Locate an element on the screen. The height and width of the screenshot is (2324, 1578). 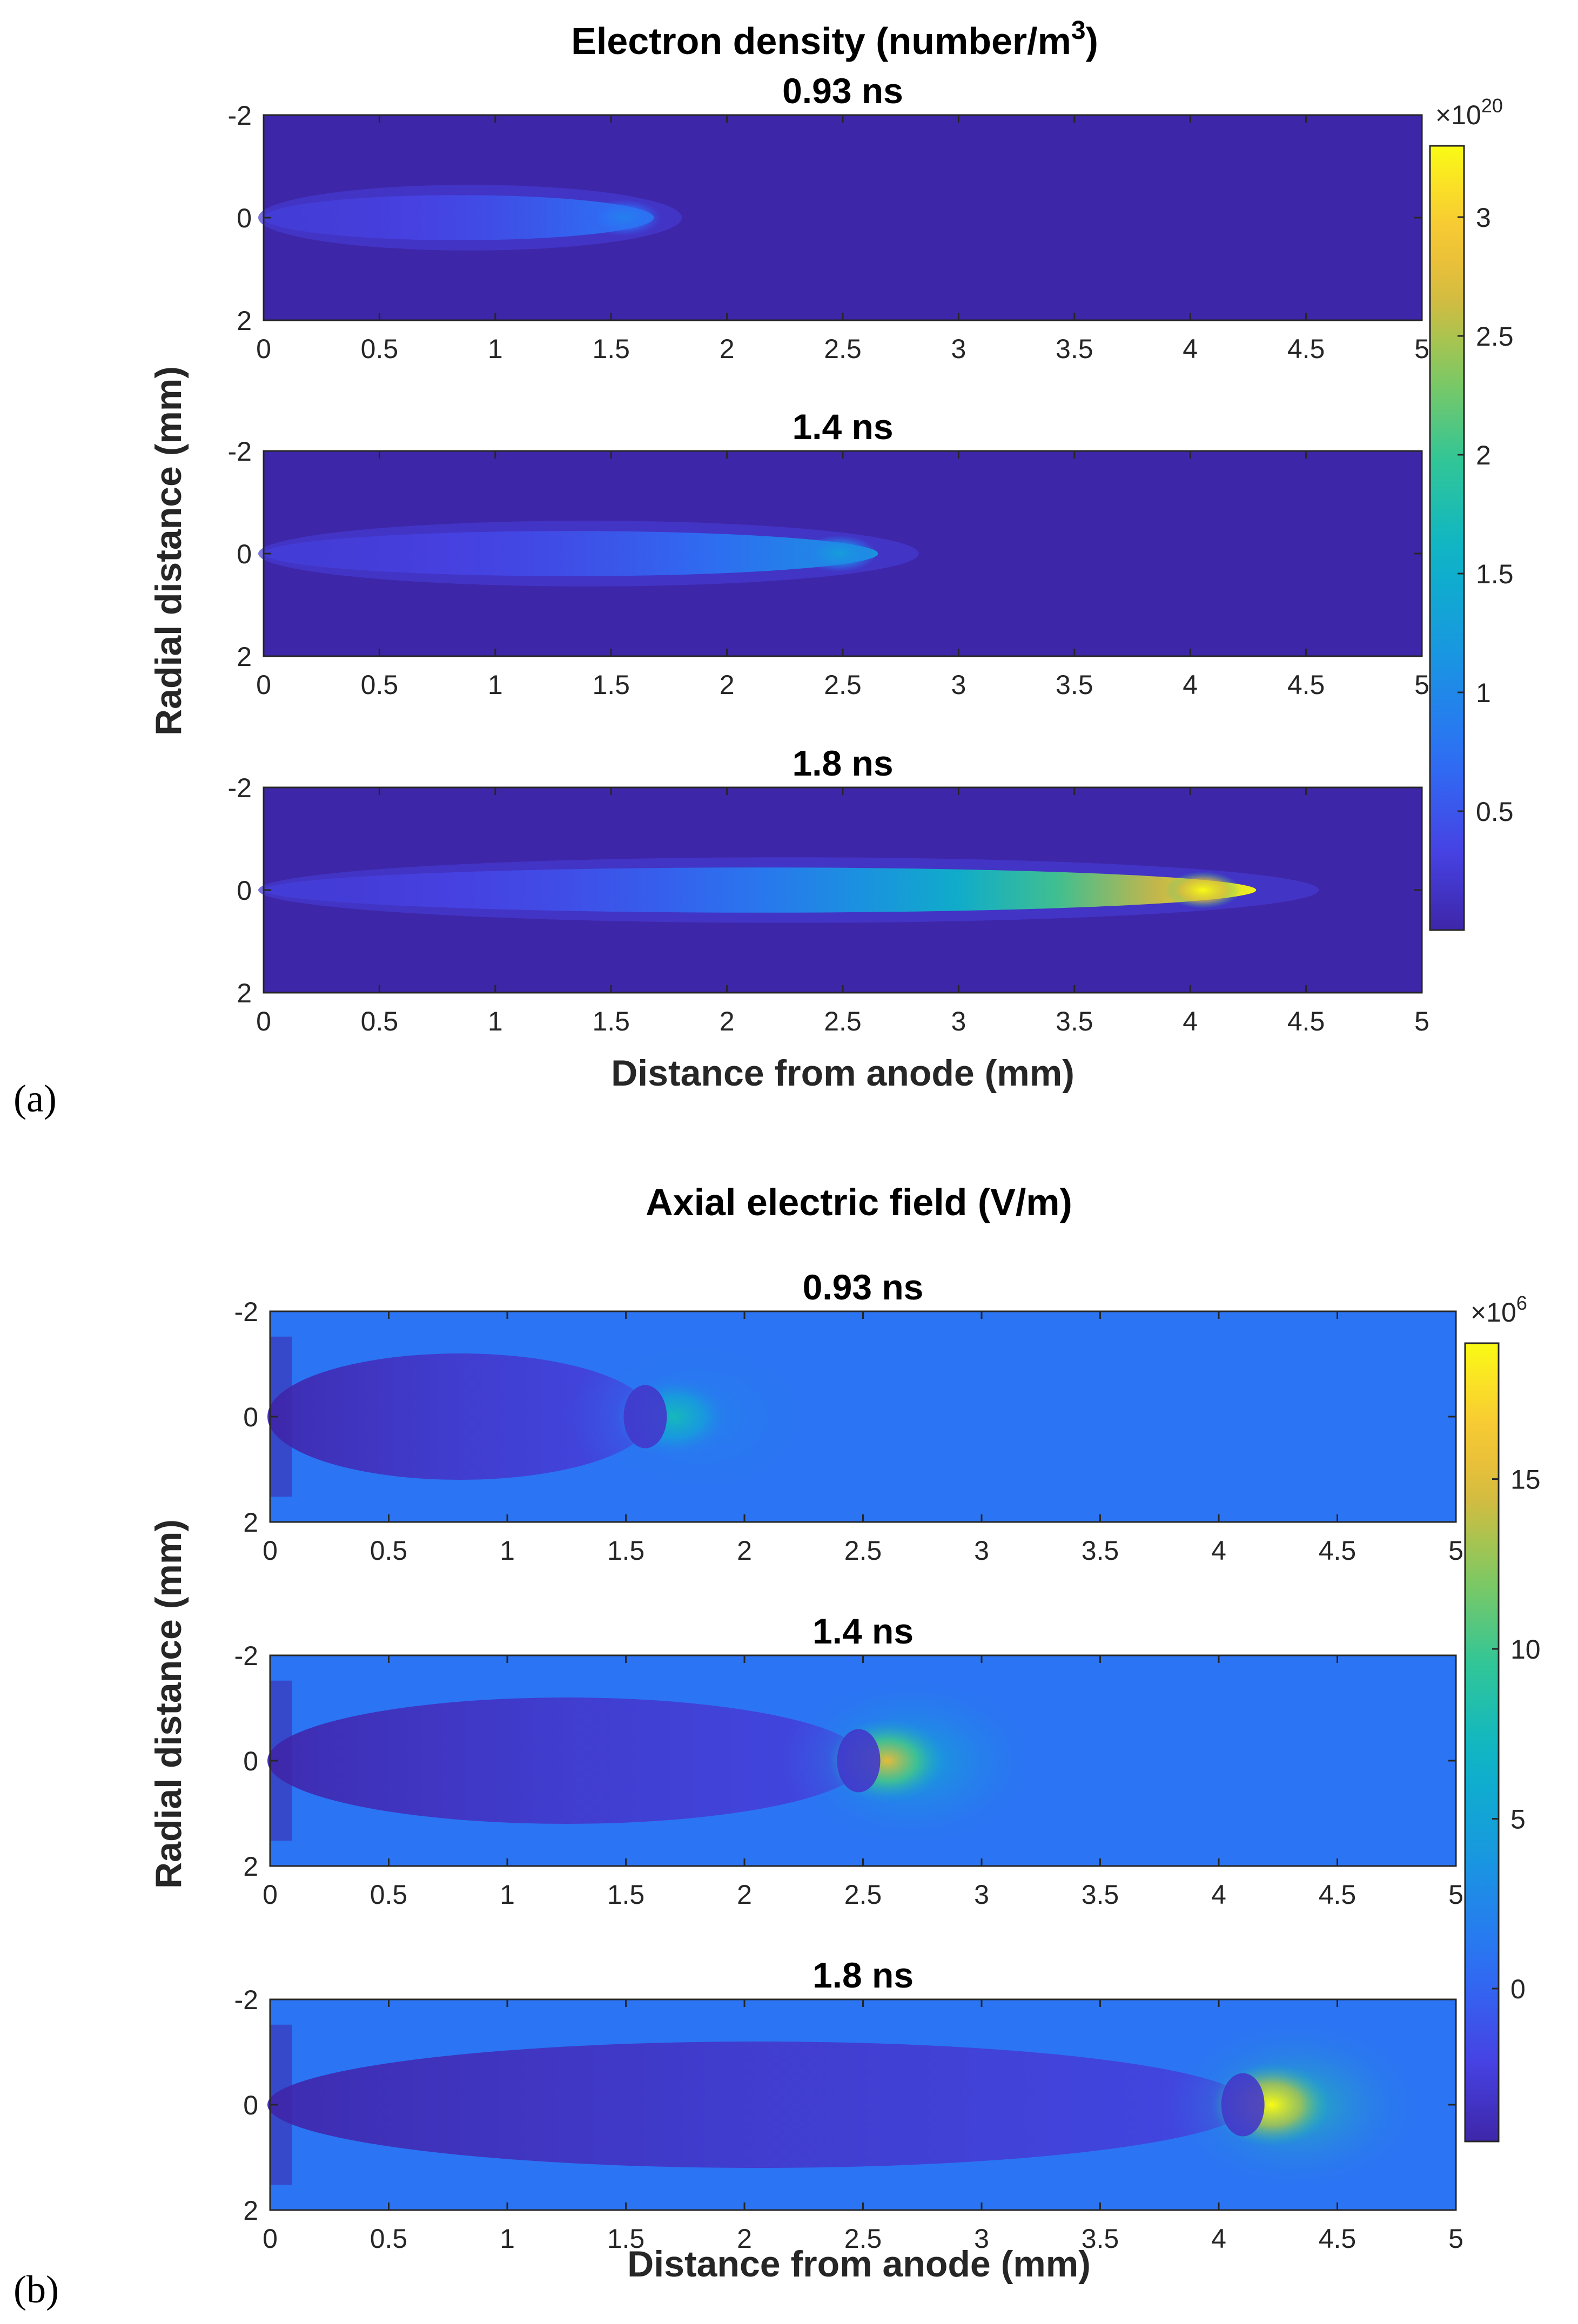
colorbar-exponent: ×10²⁰ is located at coordinates (1469, 112).